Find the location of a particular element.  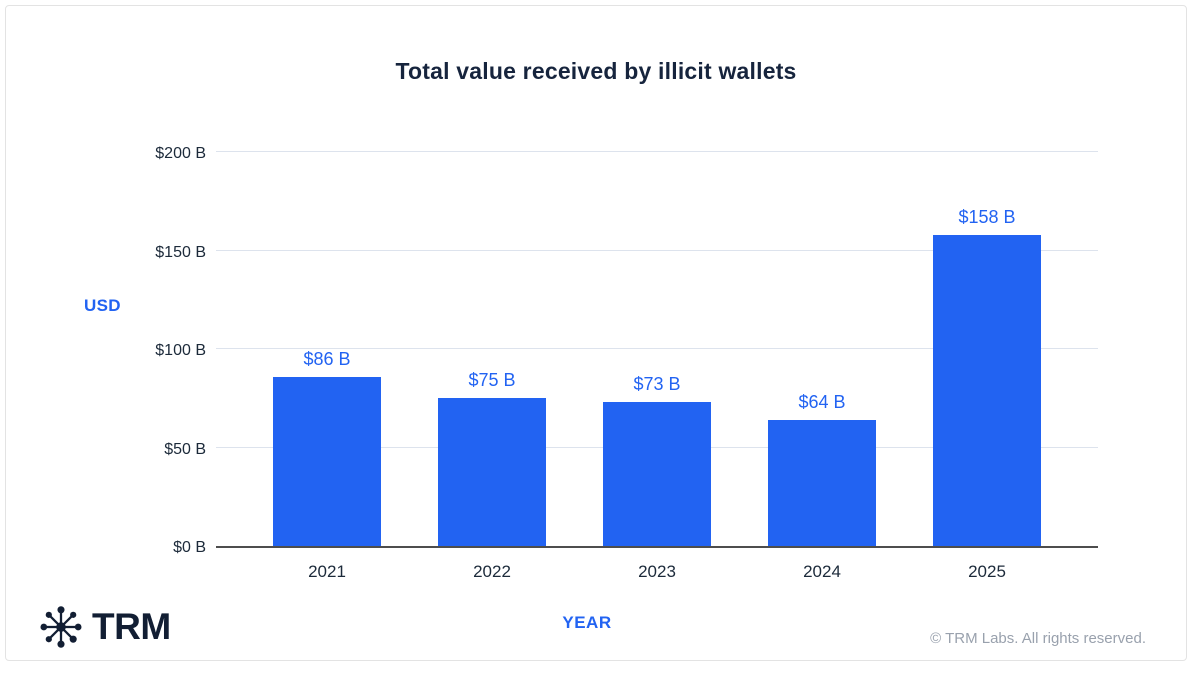

trm-logo: TRM is located at coordinates (103, 627).